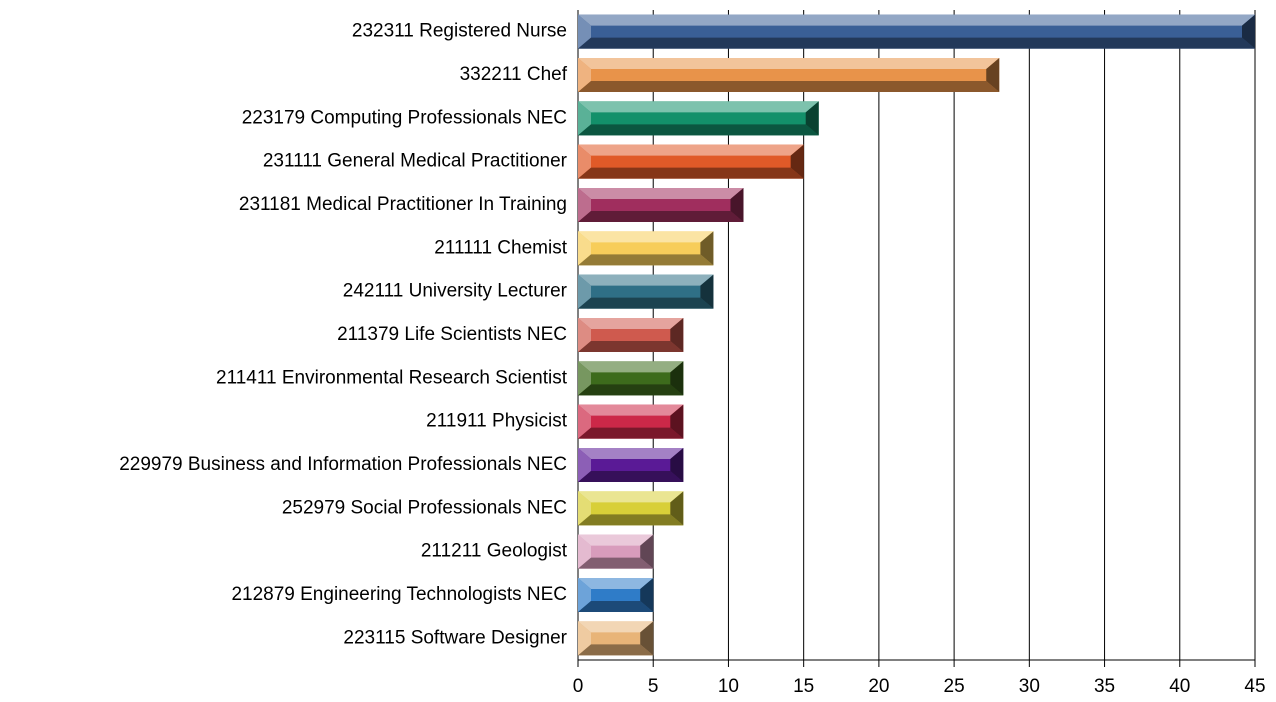 The height and width of the screenshot is (702, 1276). What do you see at coordinates (459, 31) in the screenshot?
I see `y-tick-label: 232311 Registered Nurse` at bounding box center [459, 31].